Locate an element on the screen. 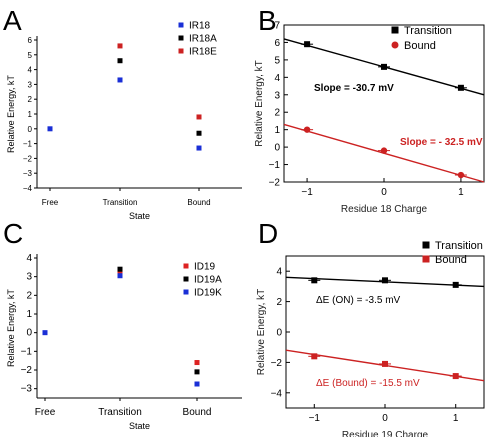 The width and height of the screenshot is (500, 437). y-tick-label: 5 is located at coordinates (30, 55).